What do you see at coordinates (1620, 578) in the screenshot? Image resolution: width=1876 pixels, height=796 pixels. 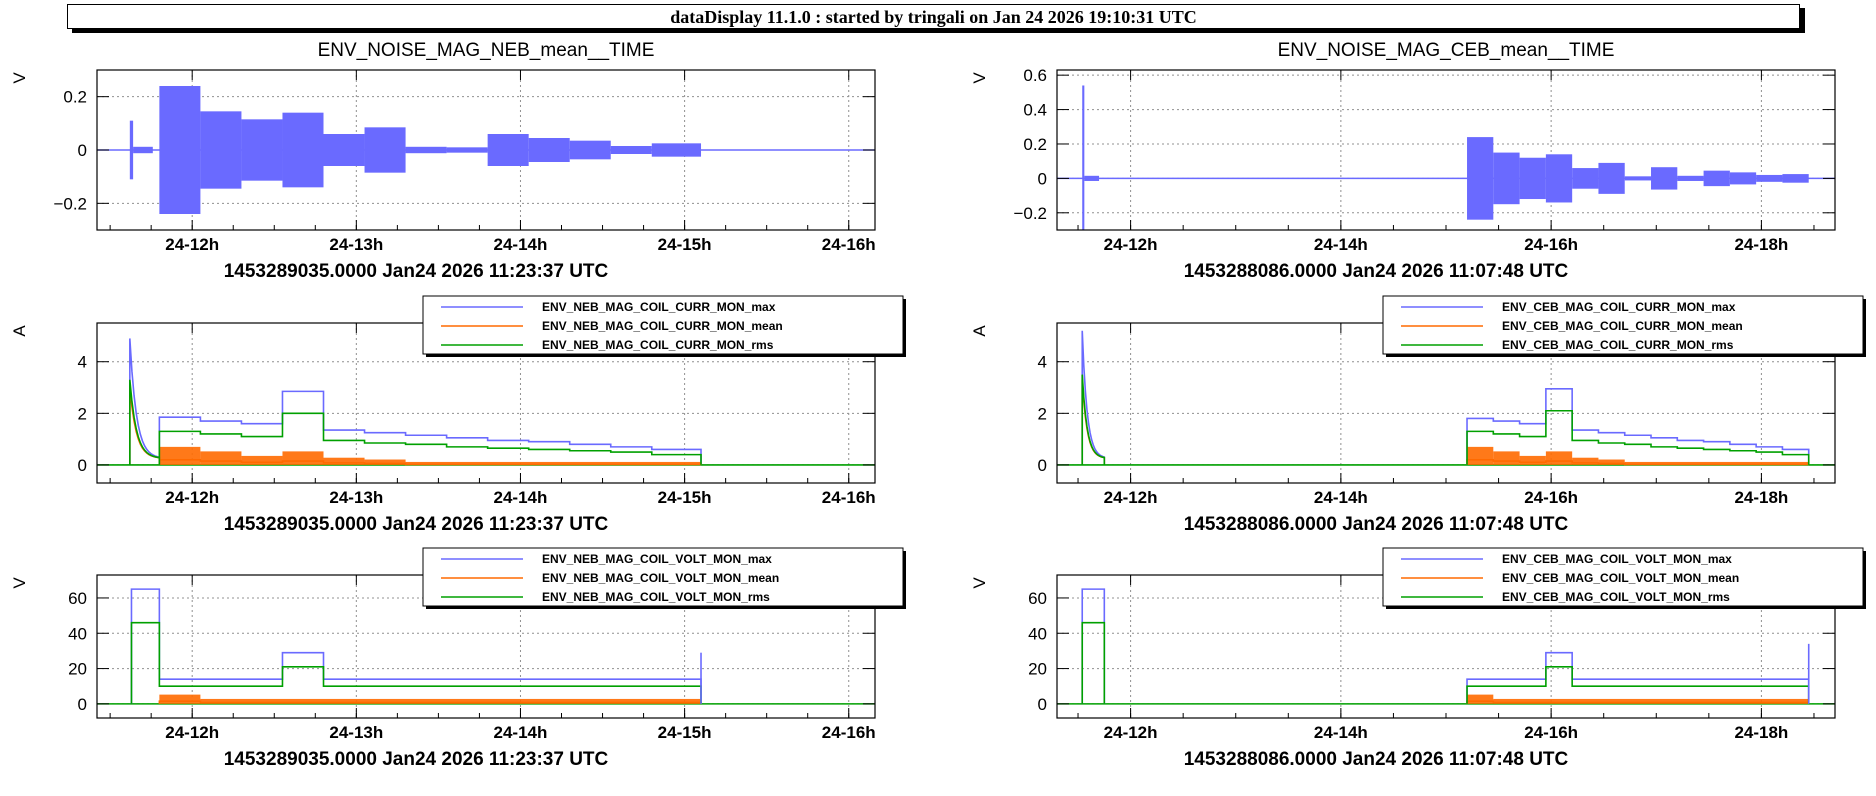 I see `legend-label: ENV_CEB_MAG_COIL_VOLT_MON_mean` at bounding box center [1620, 578].